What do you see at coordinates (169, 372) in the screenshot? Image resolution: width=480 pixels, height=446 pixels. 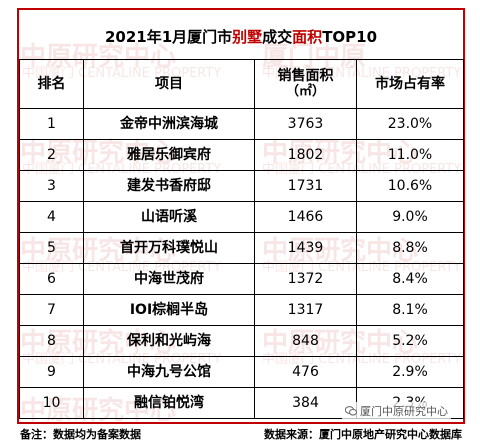 I see `cell-project: 中海九号公馆` at bounding box center [169, 372].